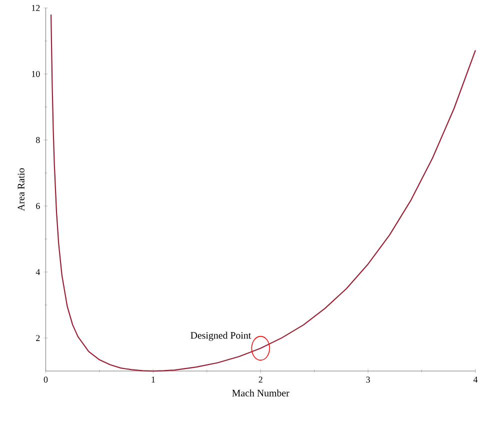 This screenshot has width=481, height=423. Describe the element at coordinates (38, 338) in the screenshot. I see `y-tick-label: 2` at that location.